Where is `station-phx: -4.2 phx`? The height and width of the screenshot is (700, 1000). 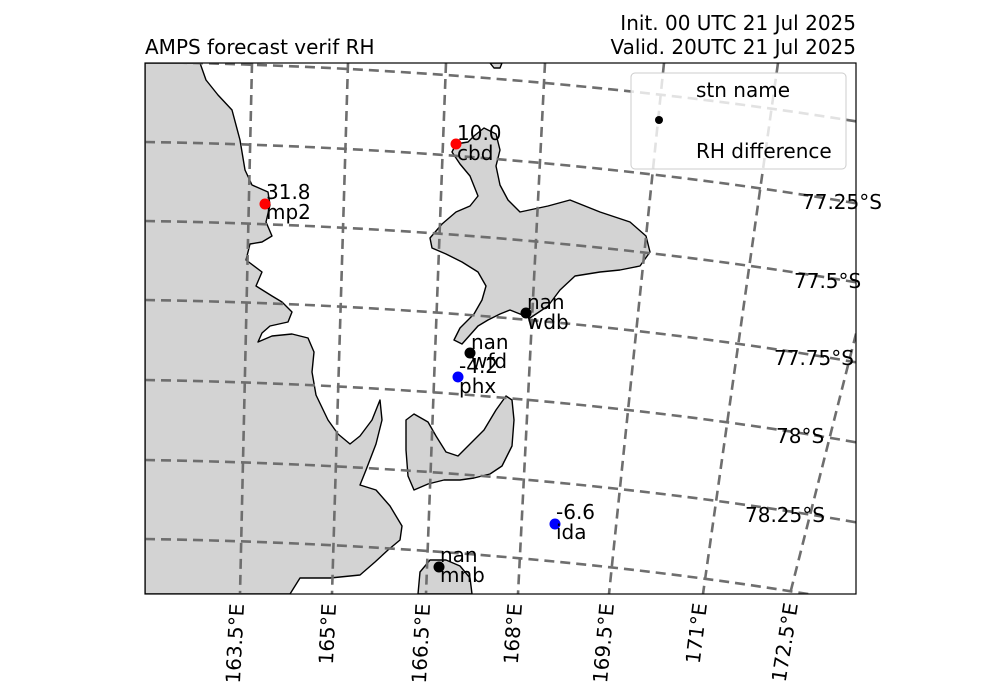 station-phx: -4.2 phx is located at coordinates (475, 376).